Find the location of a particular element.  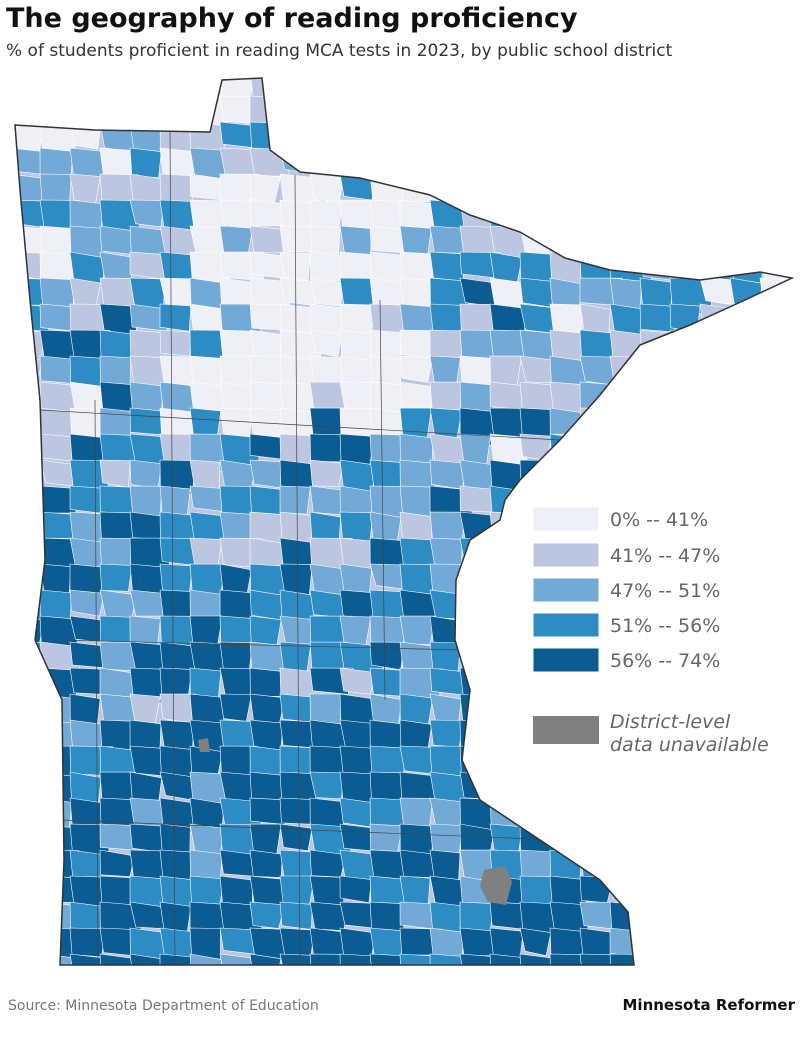

legend-swatch is located at coordinates (566, 625).